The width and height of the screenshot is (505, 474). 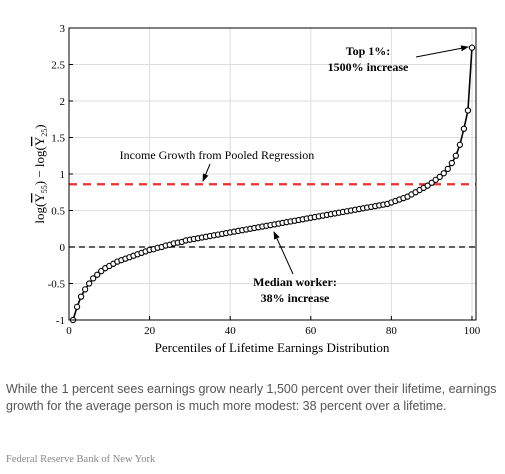 What do you see at coordinates (58, 212) in the screenshot?
I see `y-tick-label: 0.5` at bounding box center [58, 212].